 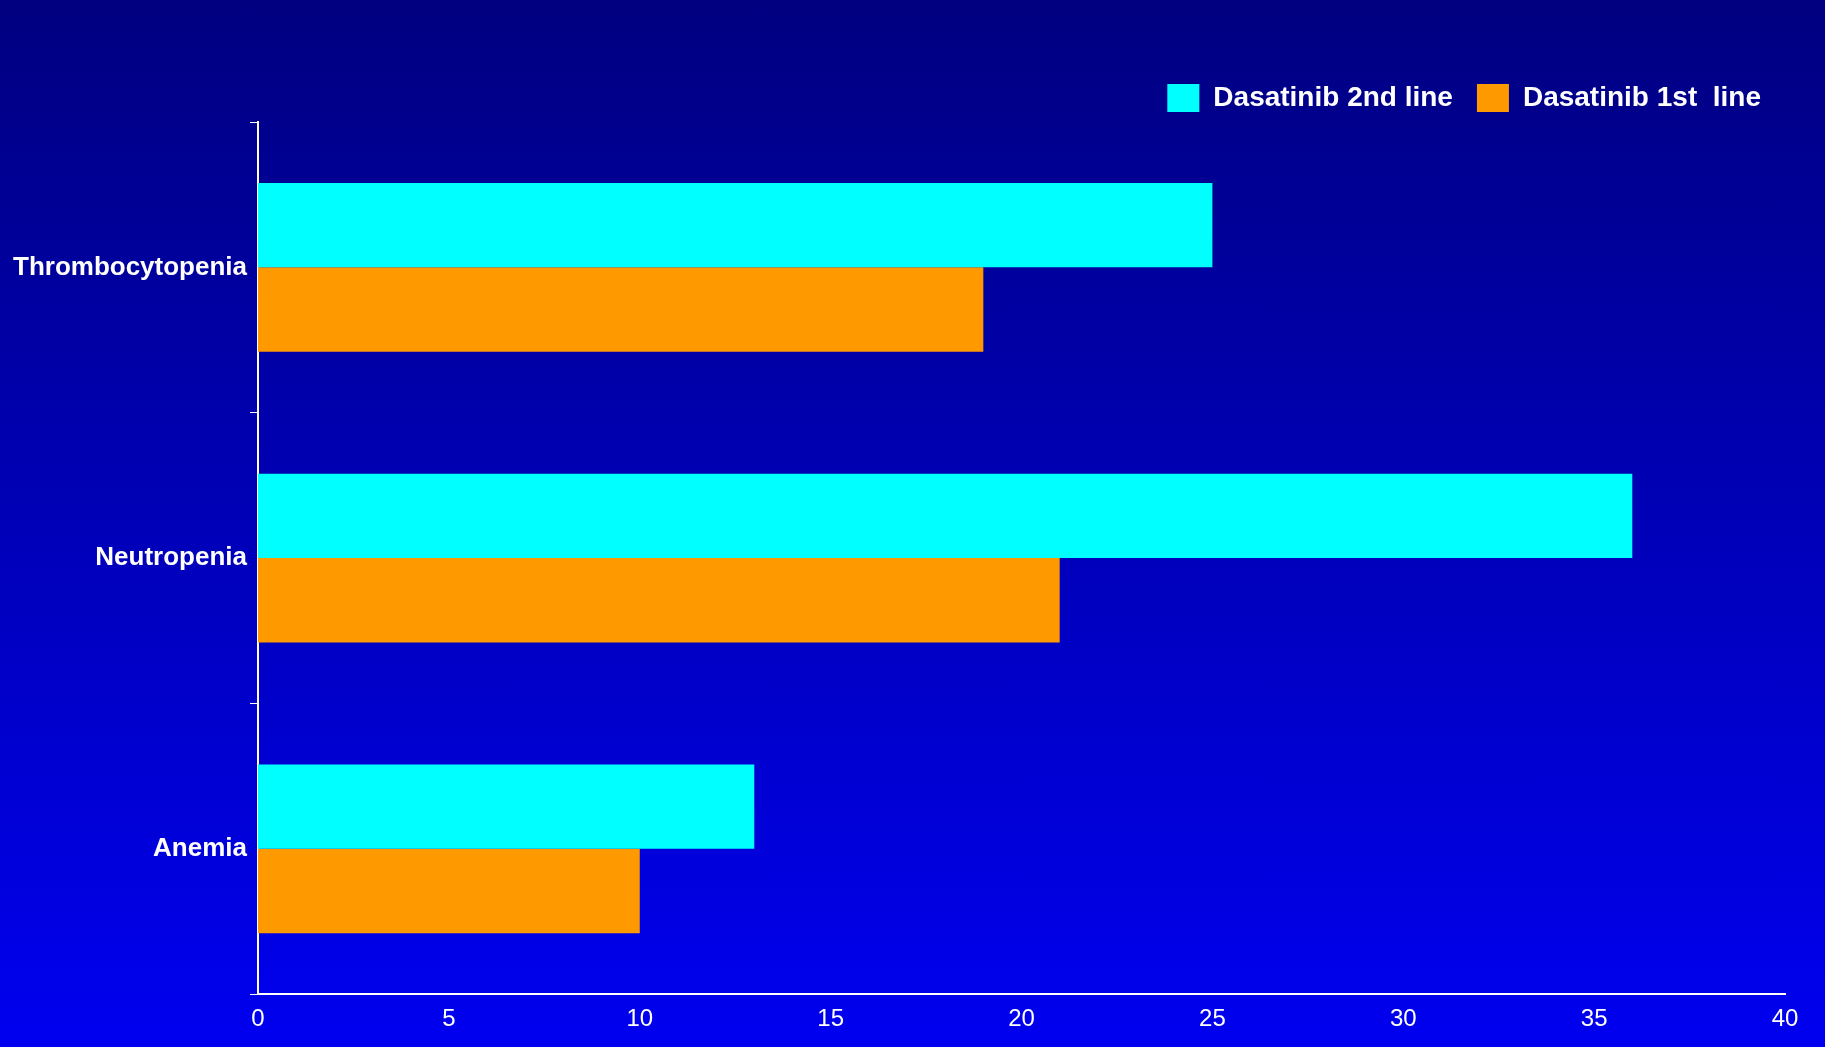 What do you see at coordinates (1403, 1018) in the screenshot?
I see `x-tick-label: 30` at bounding box center [1403, 1018].